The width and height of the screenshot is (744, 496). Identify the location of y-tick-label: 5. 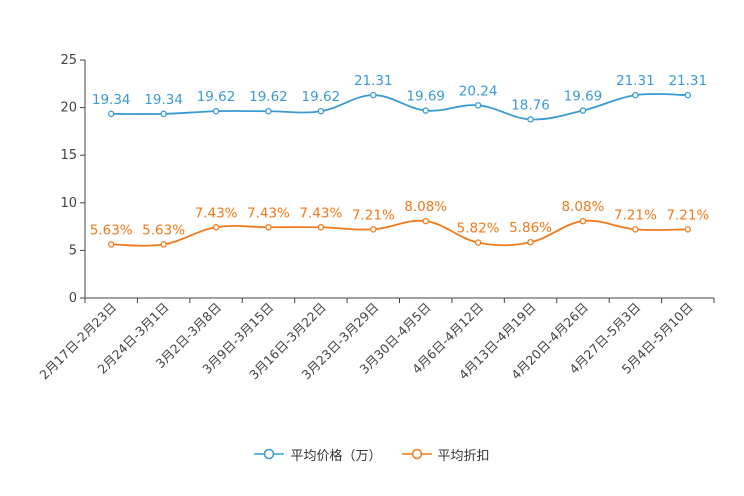
(73, 250).